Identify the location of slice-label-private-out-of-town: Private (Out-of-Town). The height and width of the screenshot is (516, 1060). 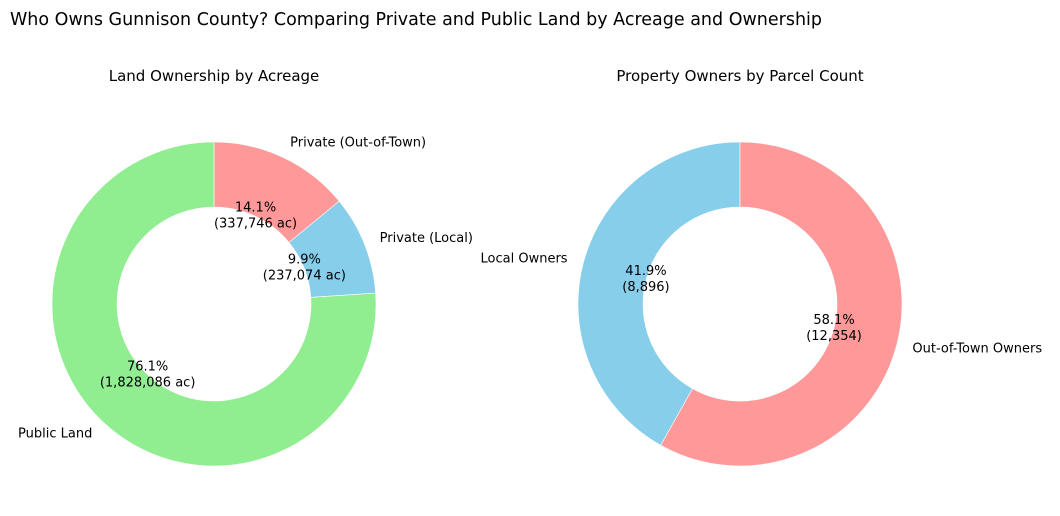
(358, 142).